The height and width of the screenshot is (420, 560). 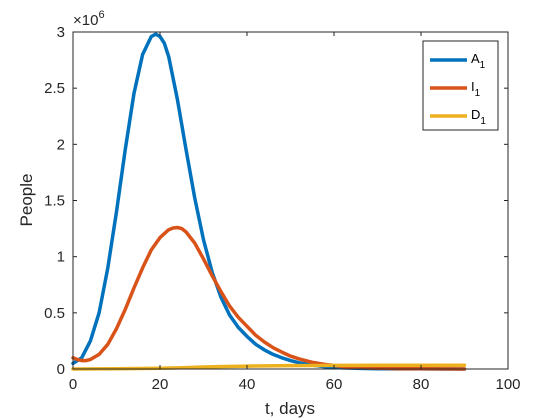 What do you see at coordinates (476, 89) in the screenshot?
I see `legend-entry-i1: I1` at bounding box center [476, 89].